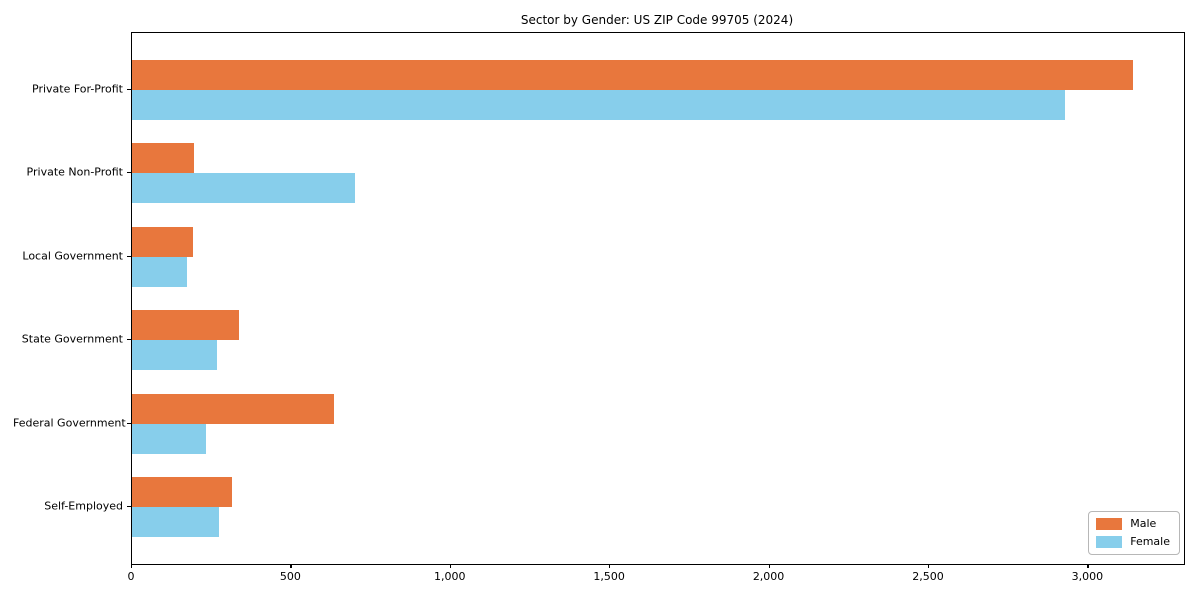 The width and height of the screenshot is (1200, 600). Describe the element at coordinates (632, 74) in the screenshot. I see `bar-male-private-for-profit` at that location.